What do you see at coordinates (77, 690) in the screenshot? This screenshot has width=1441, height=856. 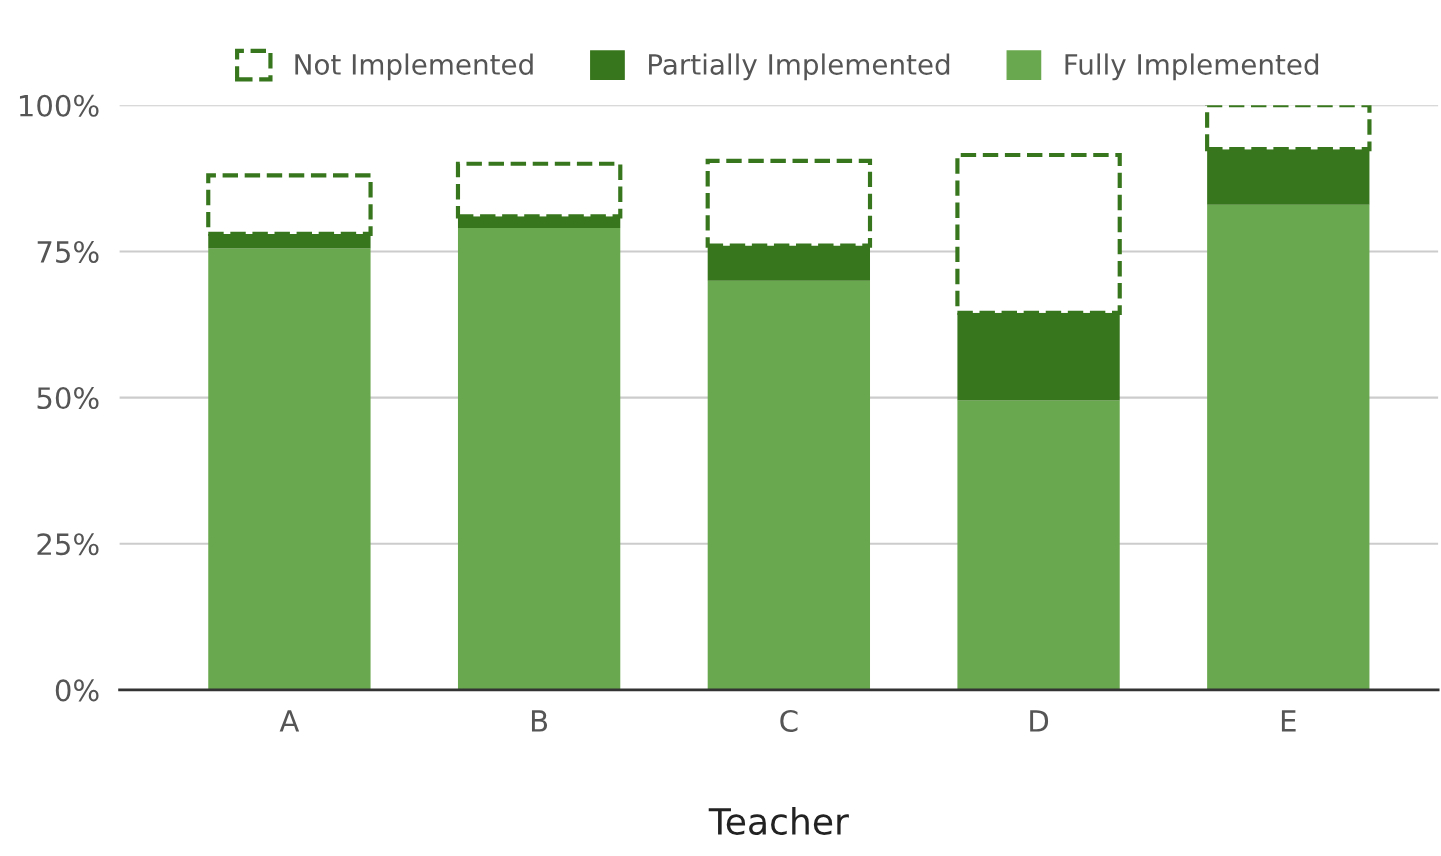 I see `y-tick-label: 0%` at bounding box center [77, 690].